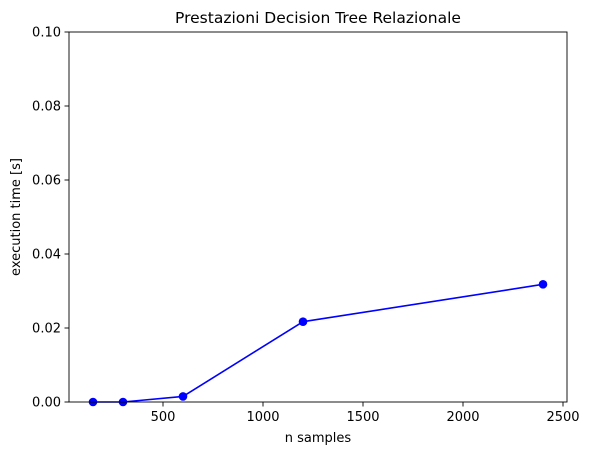 This screenshot has width=591, height=459. Describe the element at coordinates (362, 417) in the screenshot. I see `x-tick-label: 1500` at that location.